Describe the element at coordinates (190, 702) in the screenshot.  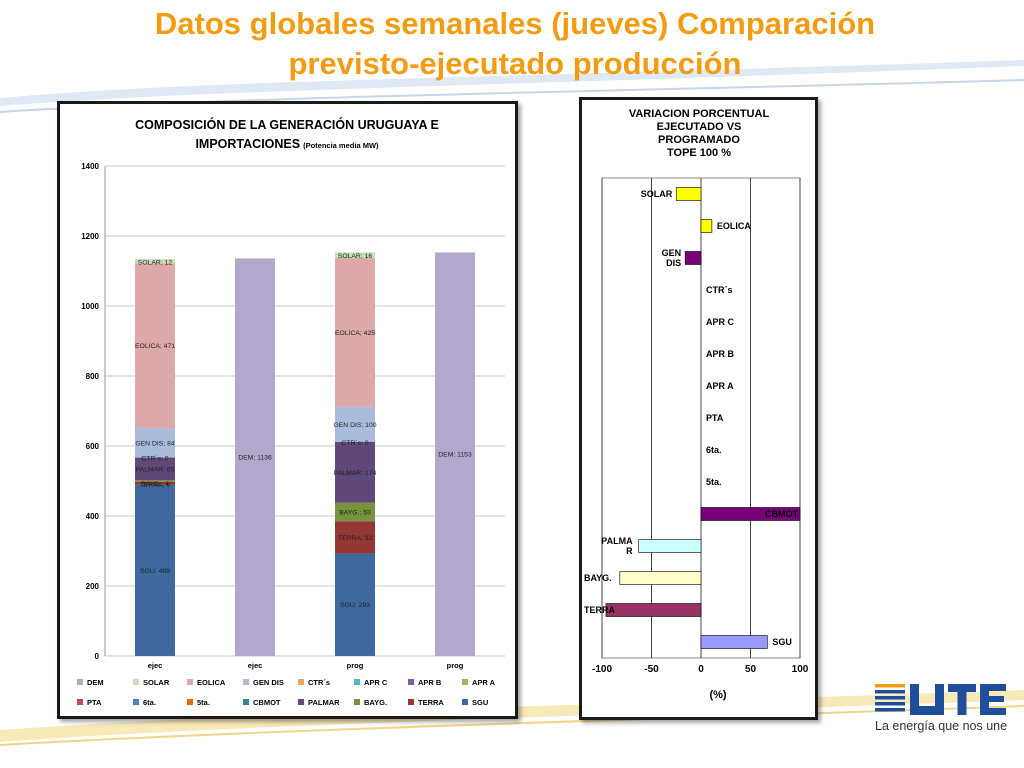
I see `chart1-legend-swatch-5ta` at that location.